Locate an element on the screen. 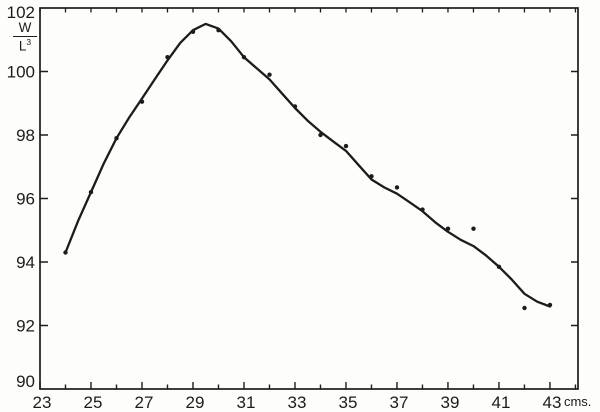 This screenshot has width=600, height=412. x-tick-labels: 23 25 27 29 31 33 35 37 39 41 43 is located at coordinates (297, 402).